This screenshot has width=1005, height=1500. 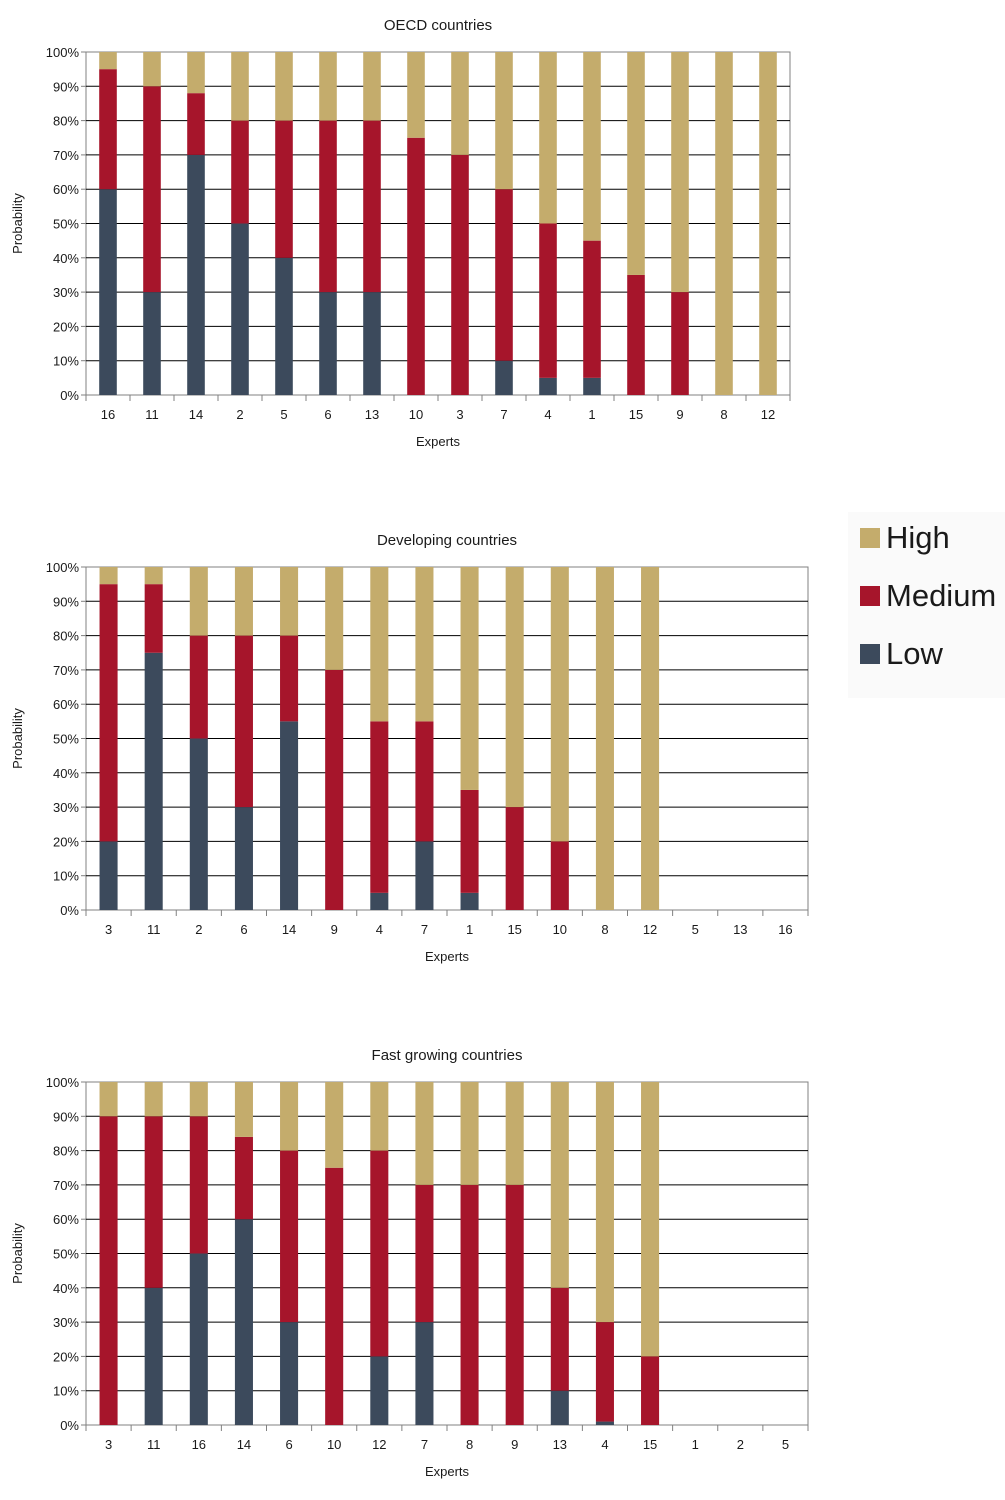 I want to click on y-tick-label: 80%, so click(x=66, y=1151).